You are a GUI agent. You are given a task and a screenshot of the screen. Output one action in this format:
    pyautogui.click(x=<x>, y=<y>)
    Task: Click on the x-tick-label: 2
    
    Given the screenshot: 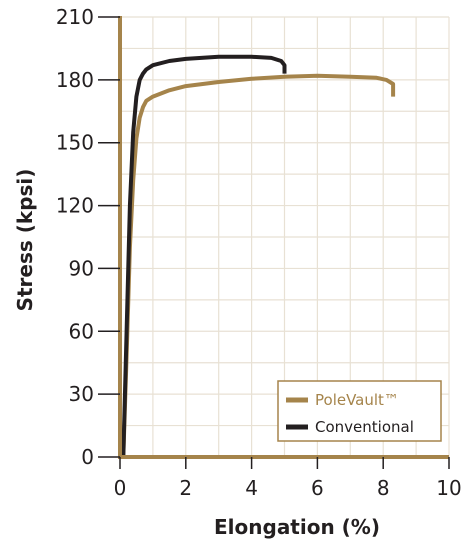 What is the action you would take?
    pyautogui.click(x=185, y=488)
    